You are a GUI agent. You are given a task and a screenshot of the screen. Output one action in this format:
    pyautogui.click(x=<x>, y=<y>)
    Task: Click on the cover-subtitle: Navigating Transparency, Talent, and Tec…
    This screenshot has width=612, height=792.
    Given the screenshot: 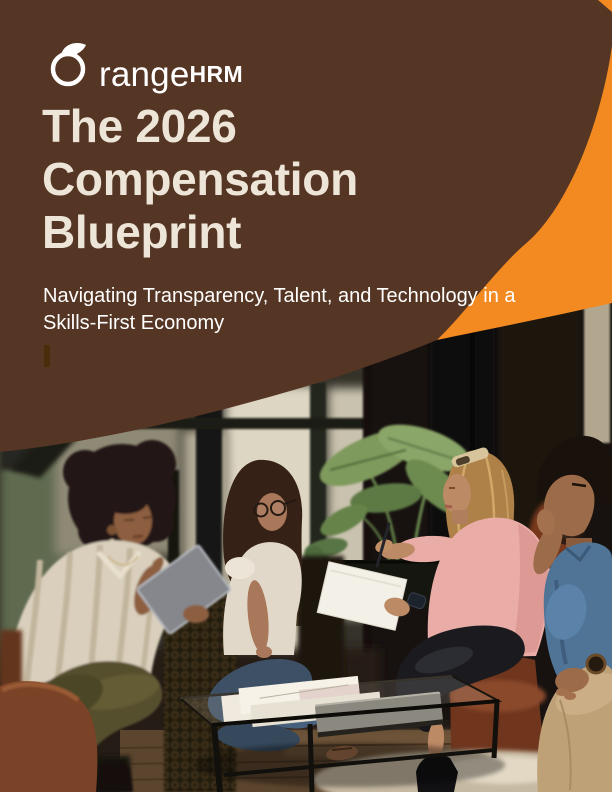 What is the action you would take?
    pyautogui.click(x=279, y=309)
    